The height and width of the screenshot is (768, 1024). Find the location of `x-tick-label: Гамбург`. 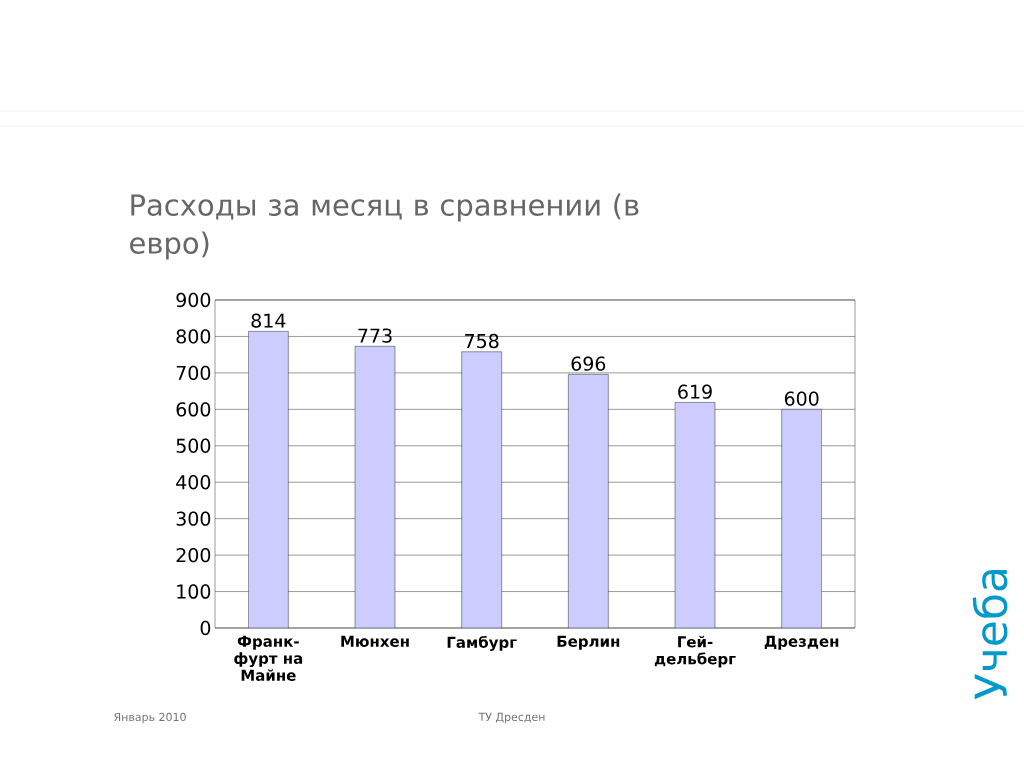

x-tick-label: Гамбург is located at coordinates (482, 643).